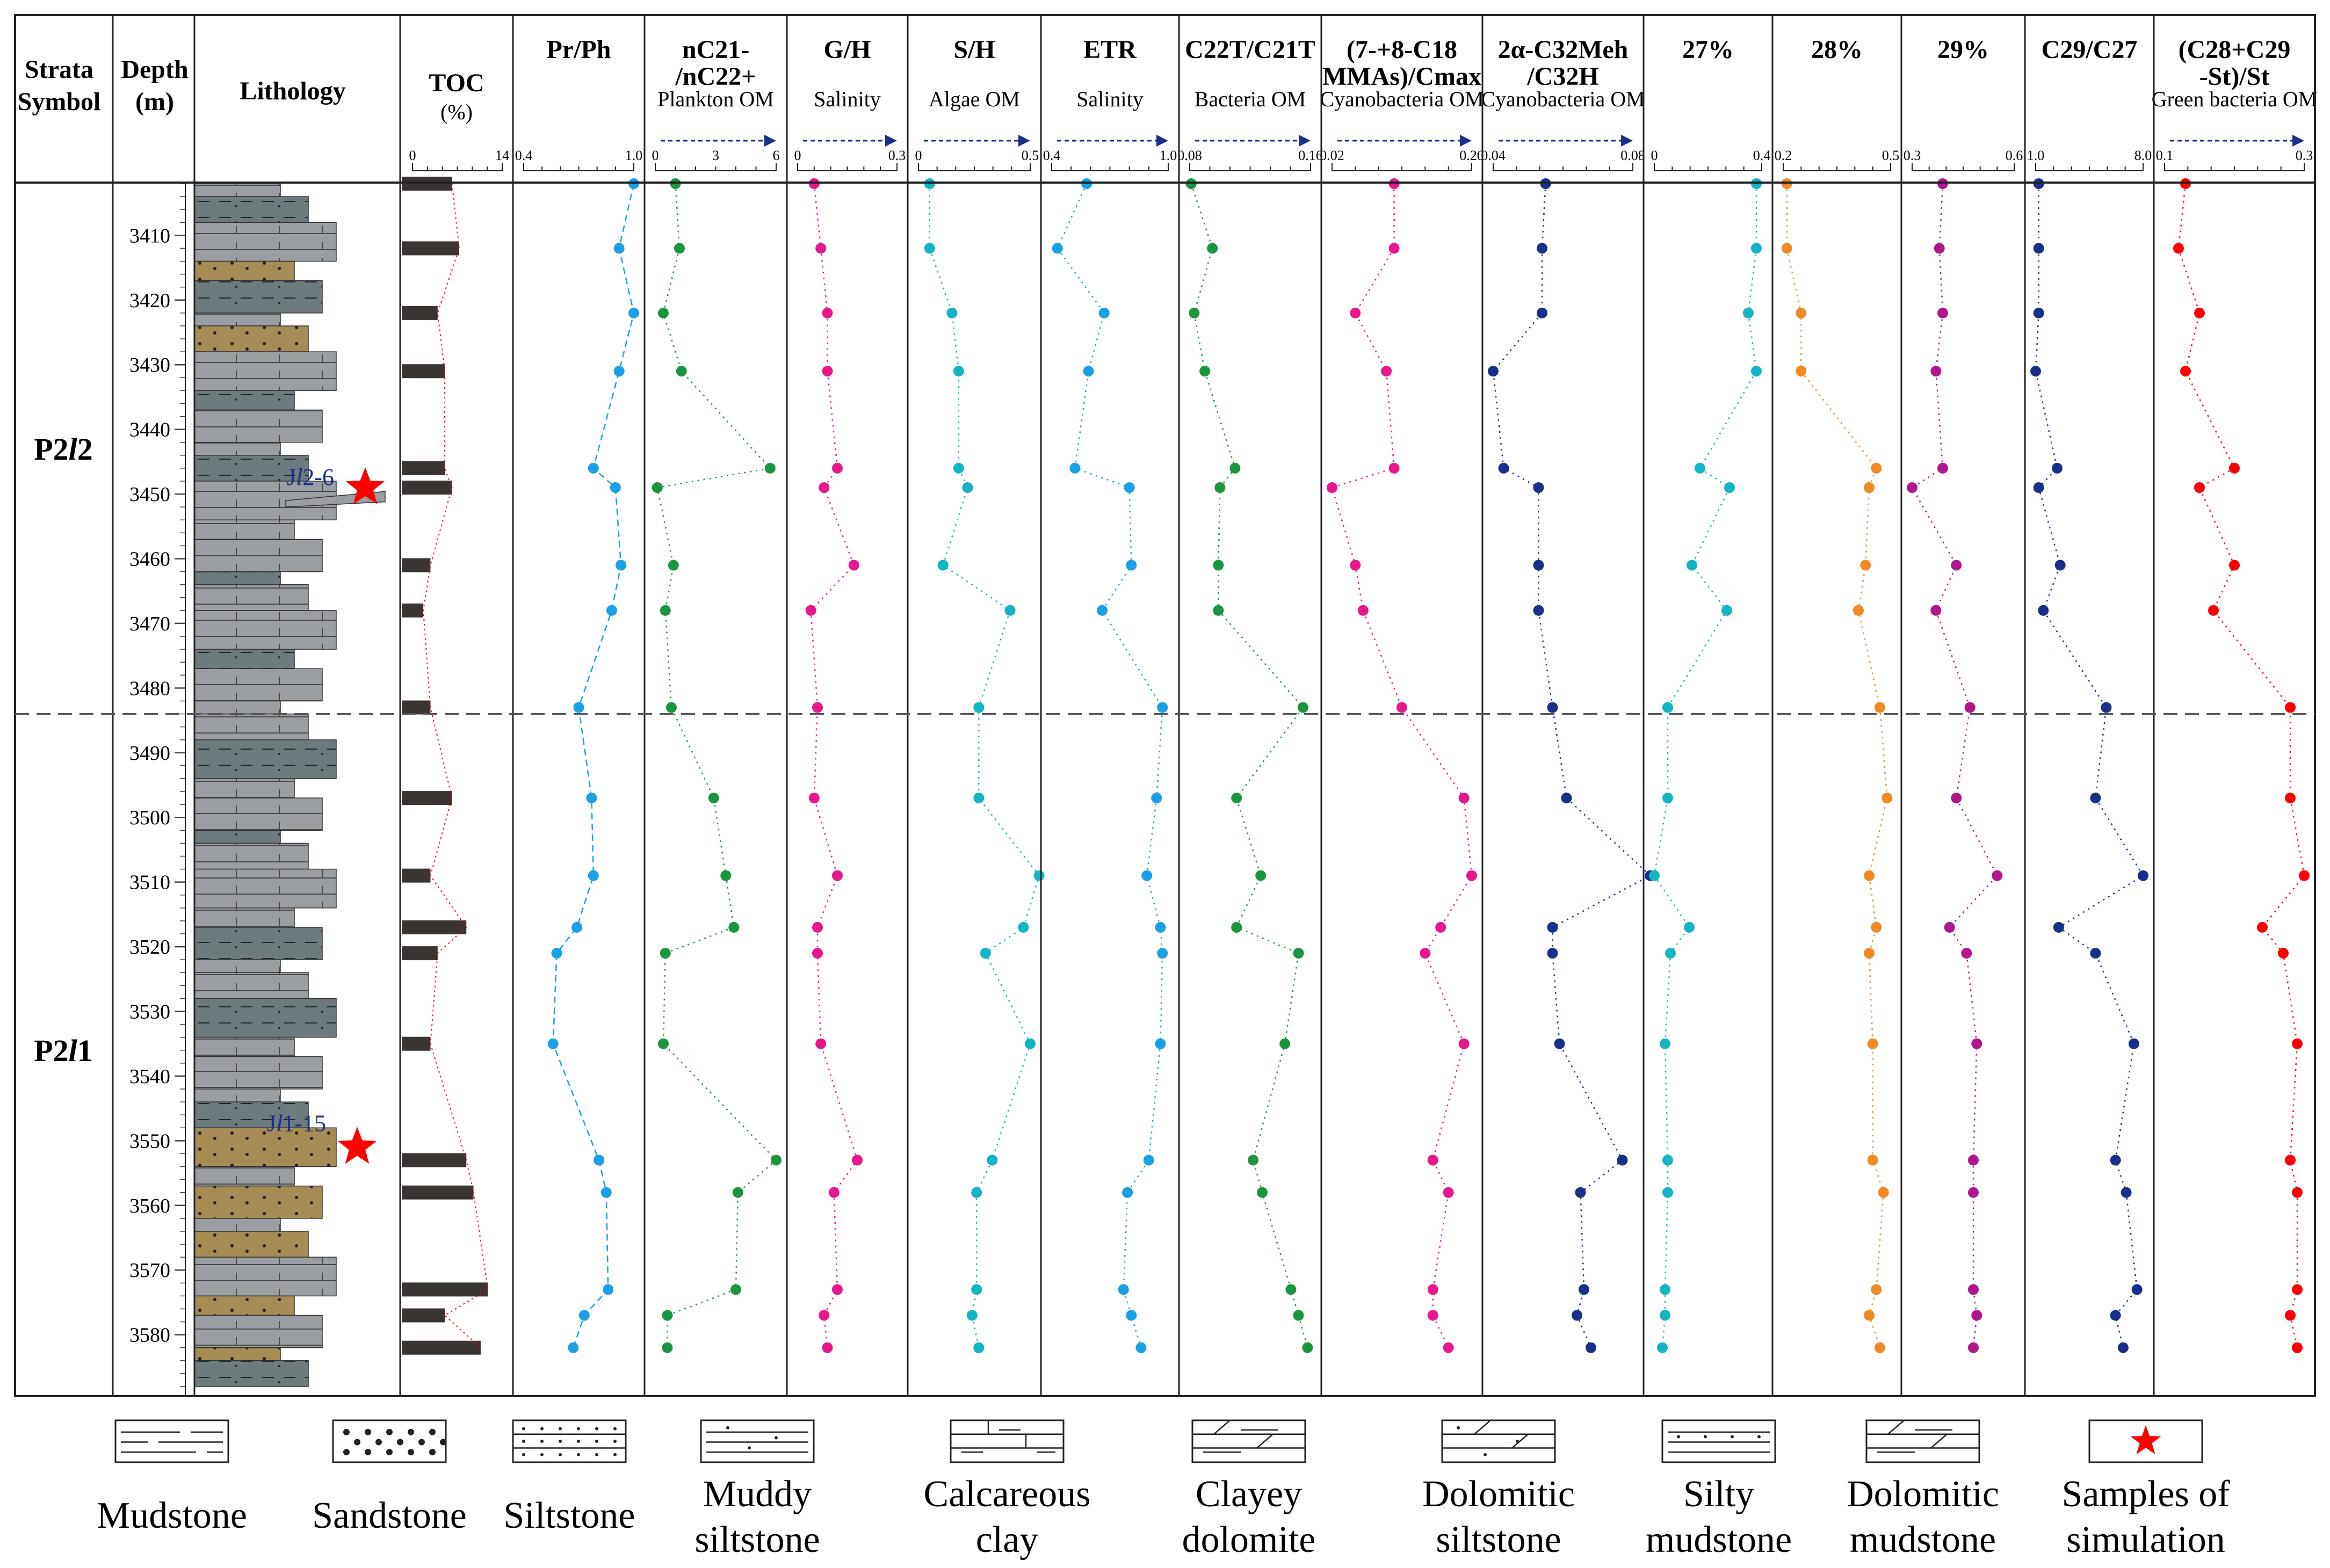  I want to click on legend-label-2: dolomite, so click(1249, 1539).